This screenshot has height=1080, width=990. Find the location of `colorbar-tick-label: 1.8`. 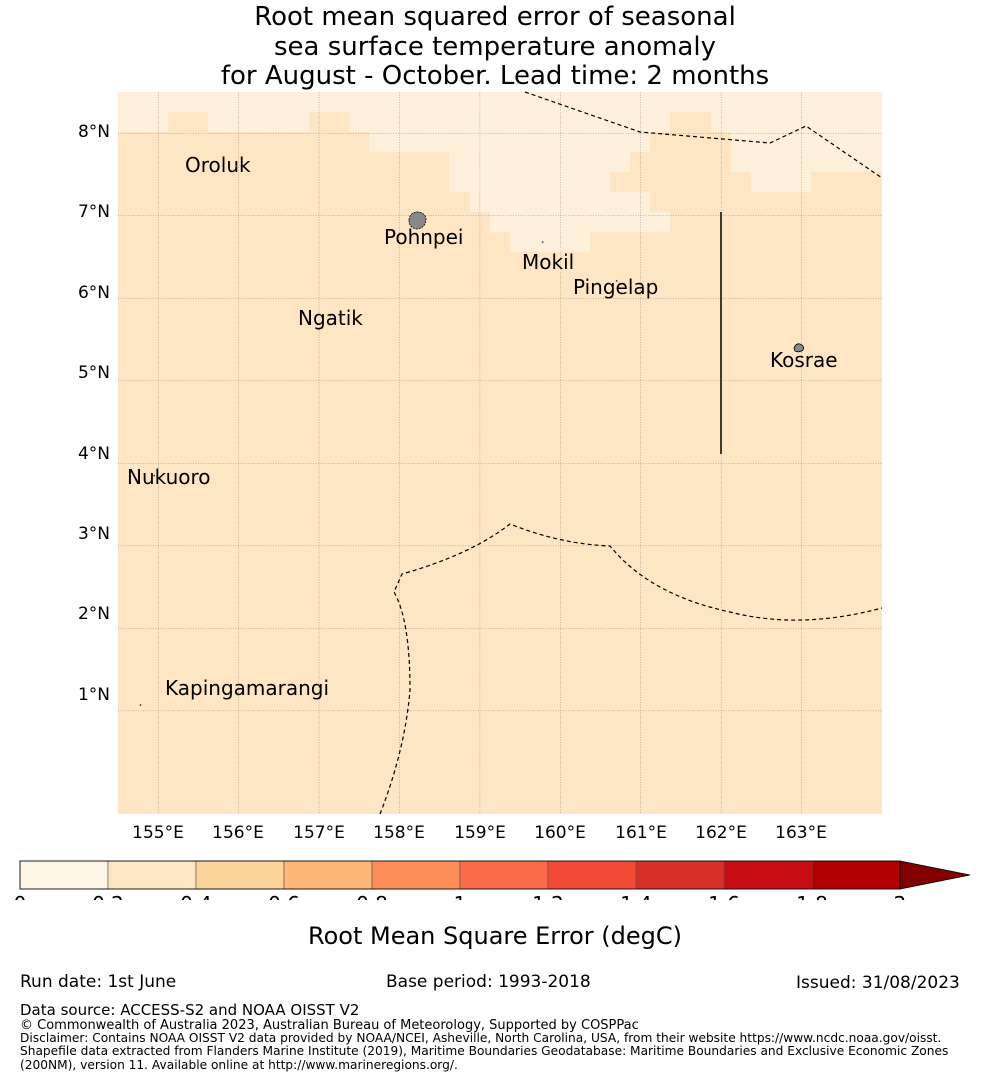

colorbar-tick-label: 1.8 is located at coordinates (812, 896).